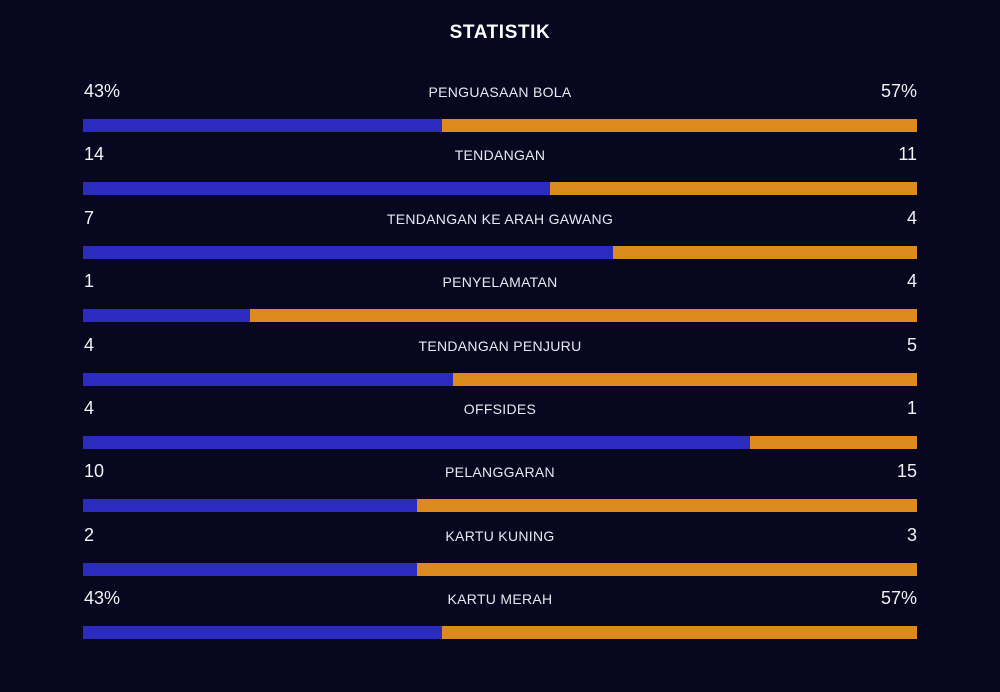 Image resolution: width=1000 pixels, height=692 pixels. Describe the element at coordinates (500, 32) in the screenshot. I see `stats-title: STATISTIK` at that location.